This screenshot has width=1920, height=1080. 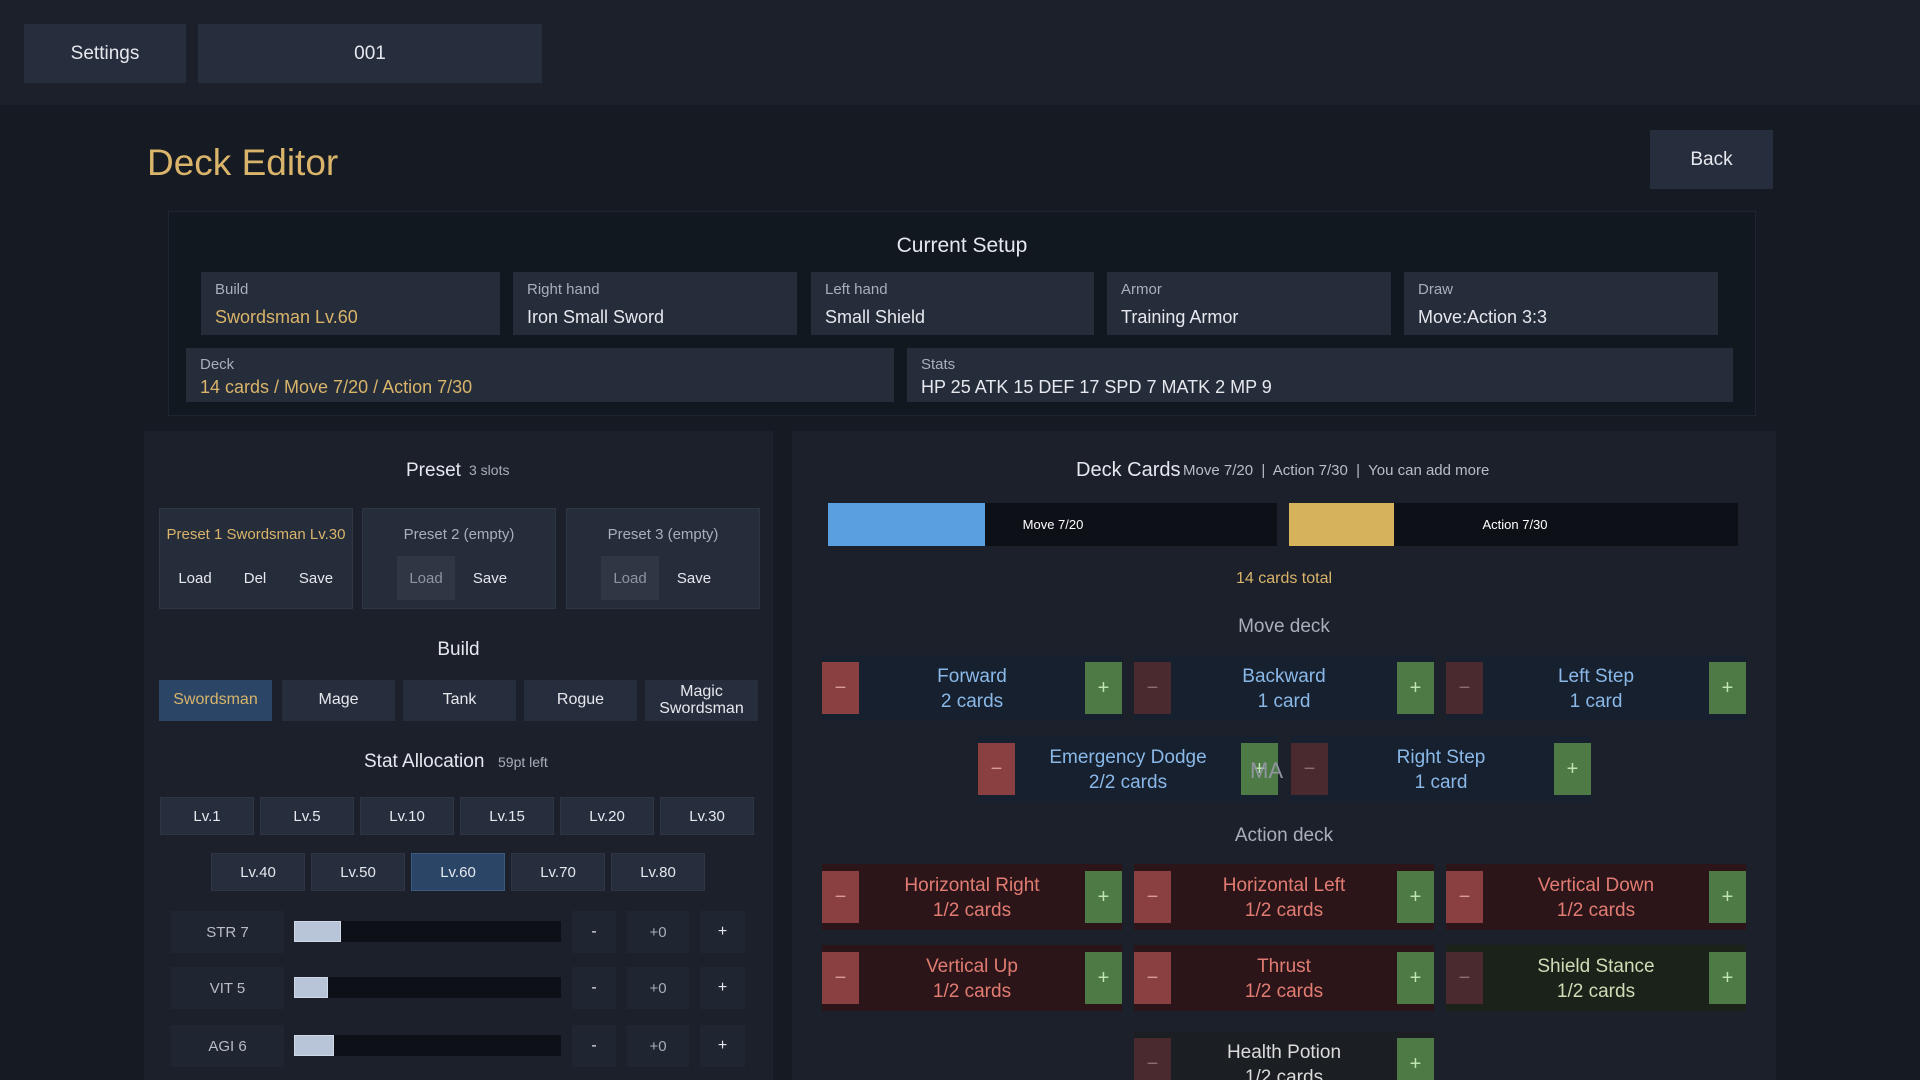 I want to click on build-option: Magic Swordsman, so click(x=701, y=700).